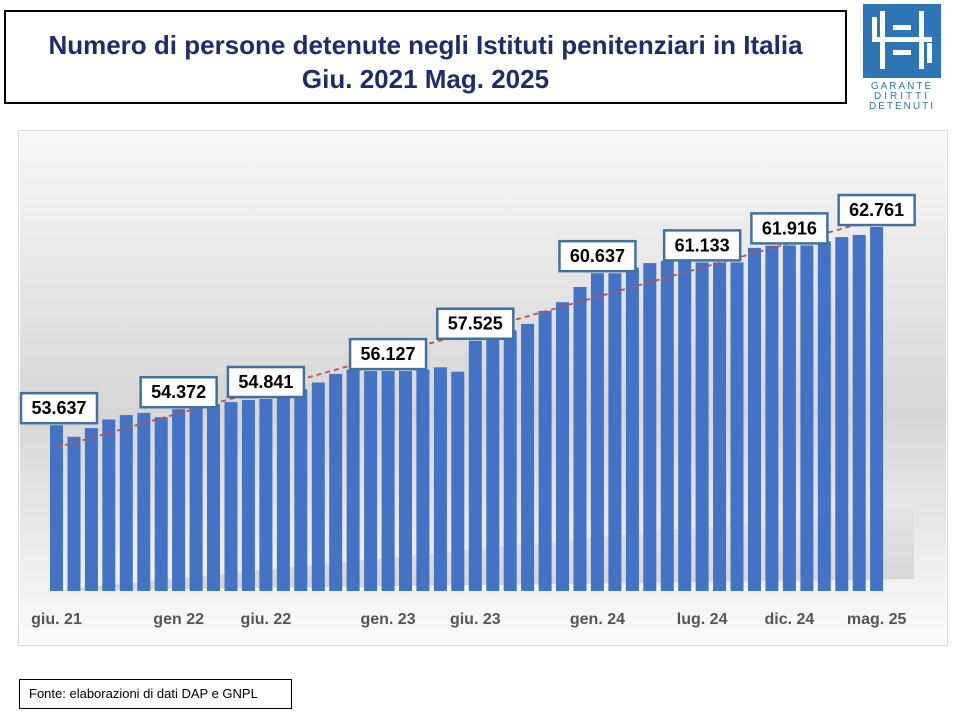 This screenshot has width=960, height=720. Describe the element at coordinates (387, 619) in the screenshot. I see `x-tick-label: gen. 23` at that location.